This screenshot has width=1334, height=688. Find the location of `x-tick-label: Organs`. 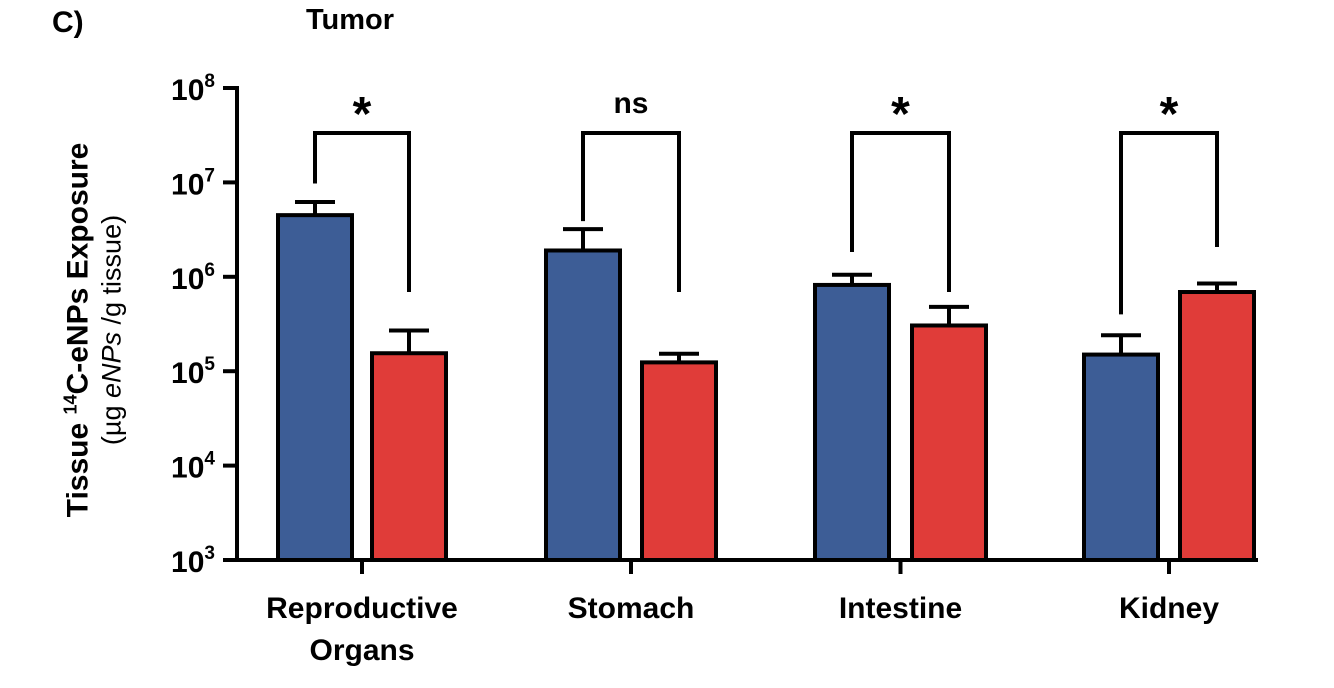

x-tick-label: Organs is located at coordinates (361, 650).